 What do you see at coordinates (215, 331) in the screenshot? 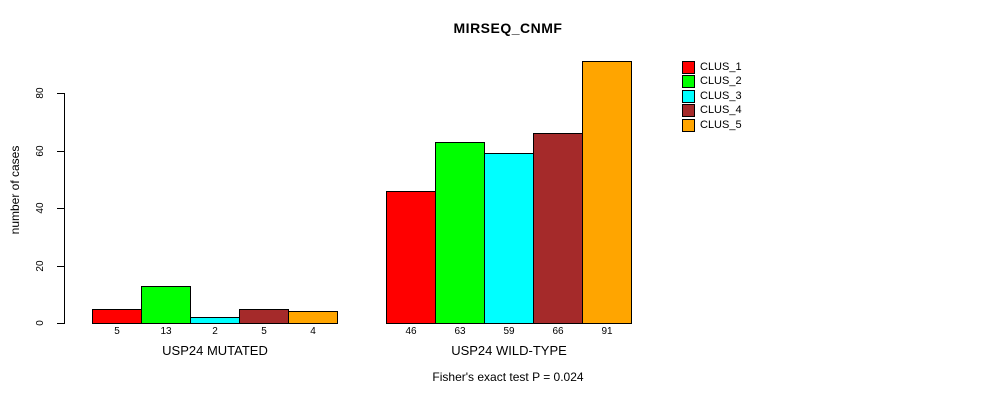
I see `bar-value-label: 2` at bounding box center [215, 331].